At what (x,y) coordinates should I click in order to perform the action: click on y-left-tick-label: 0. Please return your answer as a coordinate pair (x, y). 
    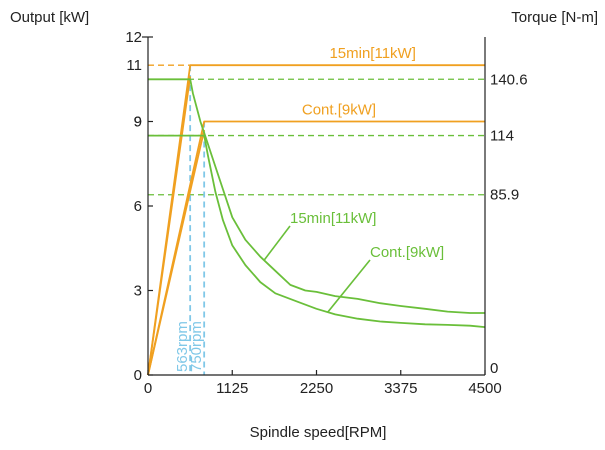
    Looking at the image, I should click on (138, 375).